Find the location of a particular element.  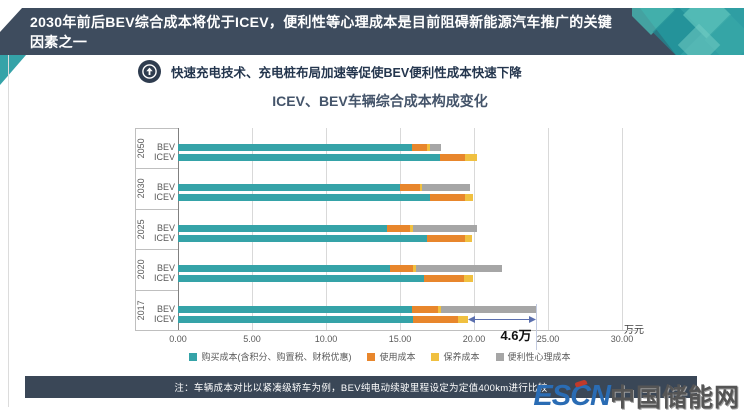

x-tick-label: 0.00 is located at coordinates (178, 339).